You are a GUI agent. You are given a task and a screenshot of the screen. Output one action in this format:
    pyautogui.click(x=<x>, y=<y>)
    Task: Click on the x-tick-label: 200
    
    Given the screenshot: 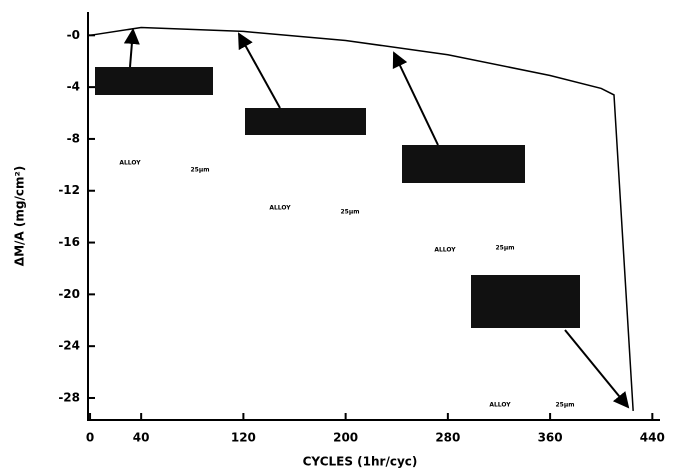 What is the action you would take?
    pyautogui.click(x=345, y=438)
    